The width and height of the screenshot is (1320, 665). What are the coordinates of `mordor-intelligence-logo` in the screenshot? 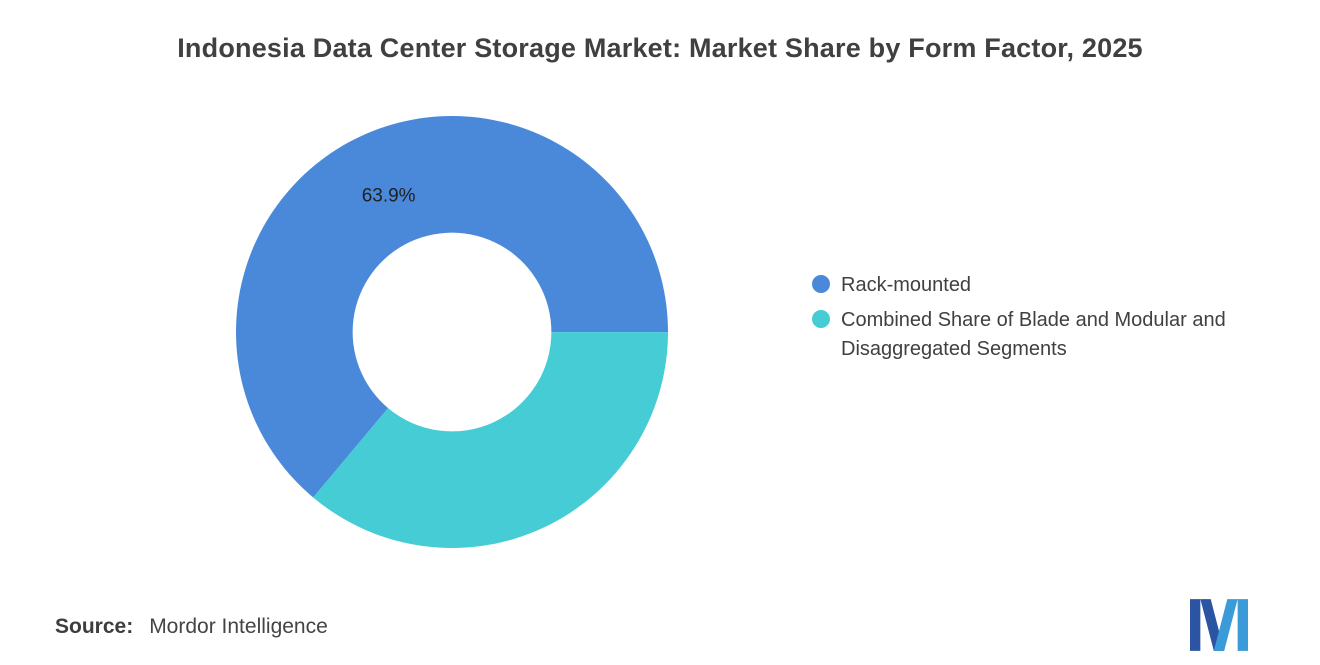 It's located at (1219, 625).